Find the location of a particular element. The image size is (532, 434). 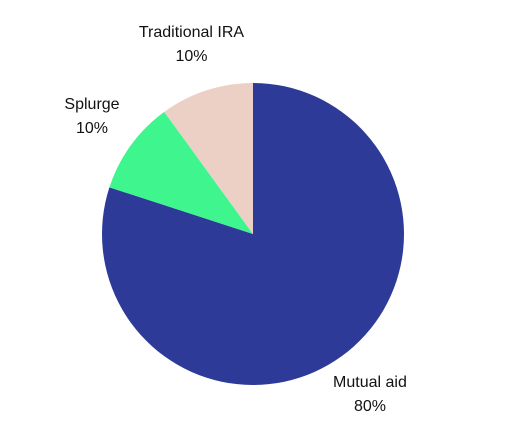

slice-value-label: 80% is located at coordinates (370, 406).